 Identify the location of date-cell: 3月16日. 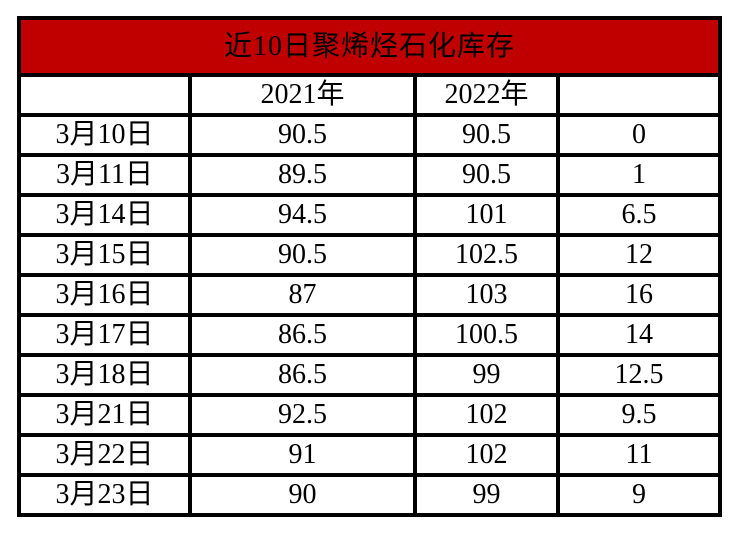
(104, 295).